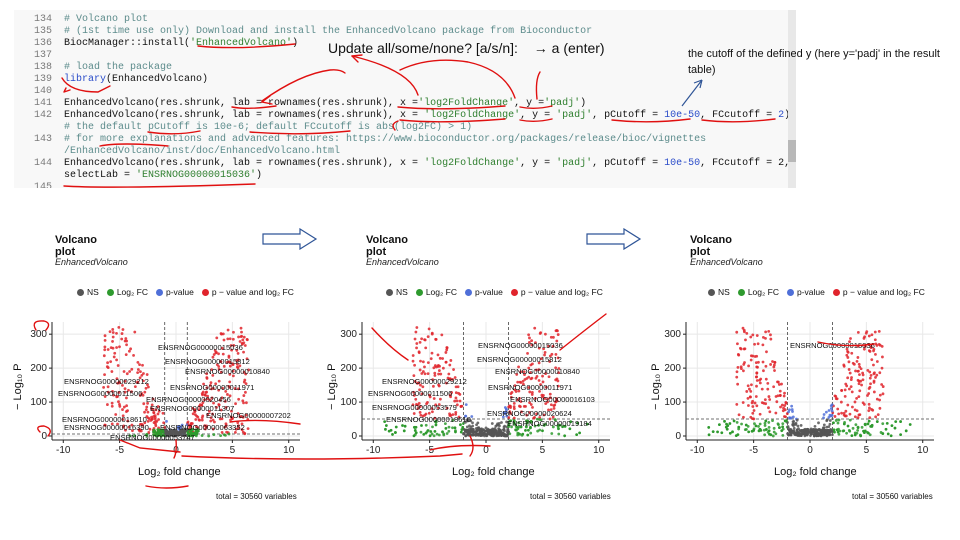 This screenshot has width=960, height=540. What do you see at coordinates (628, 115) in the screenshot?
I see `code-token: , pCutoff =` at bounding box center [628, 115].